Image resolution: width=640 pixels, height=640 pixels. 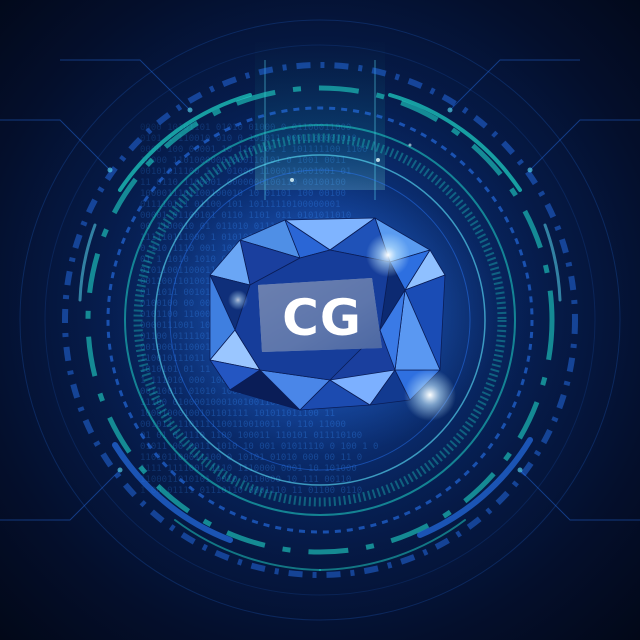 What do you see at coordinates (322, 318) in the screenshot?
I see `logo-text: CG` at bounding box center [322, 318].